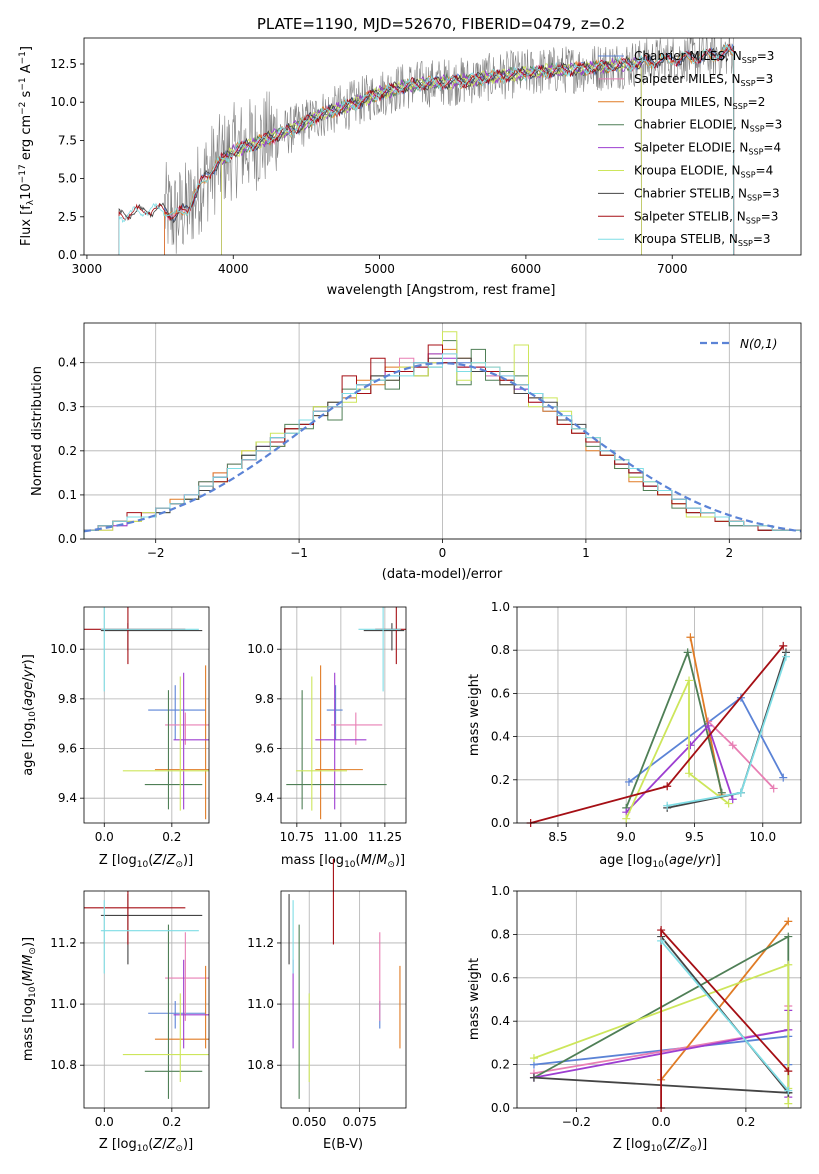 This screenshot has width=819, height=1174. What do you see at coordinates (474, 999) in the screenshot?
I see `weight-vs-Z-ylabel: mass weight` at bounding box center [474, 999].